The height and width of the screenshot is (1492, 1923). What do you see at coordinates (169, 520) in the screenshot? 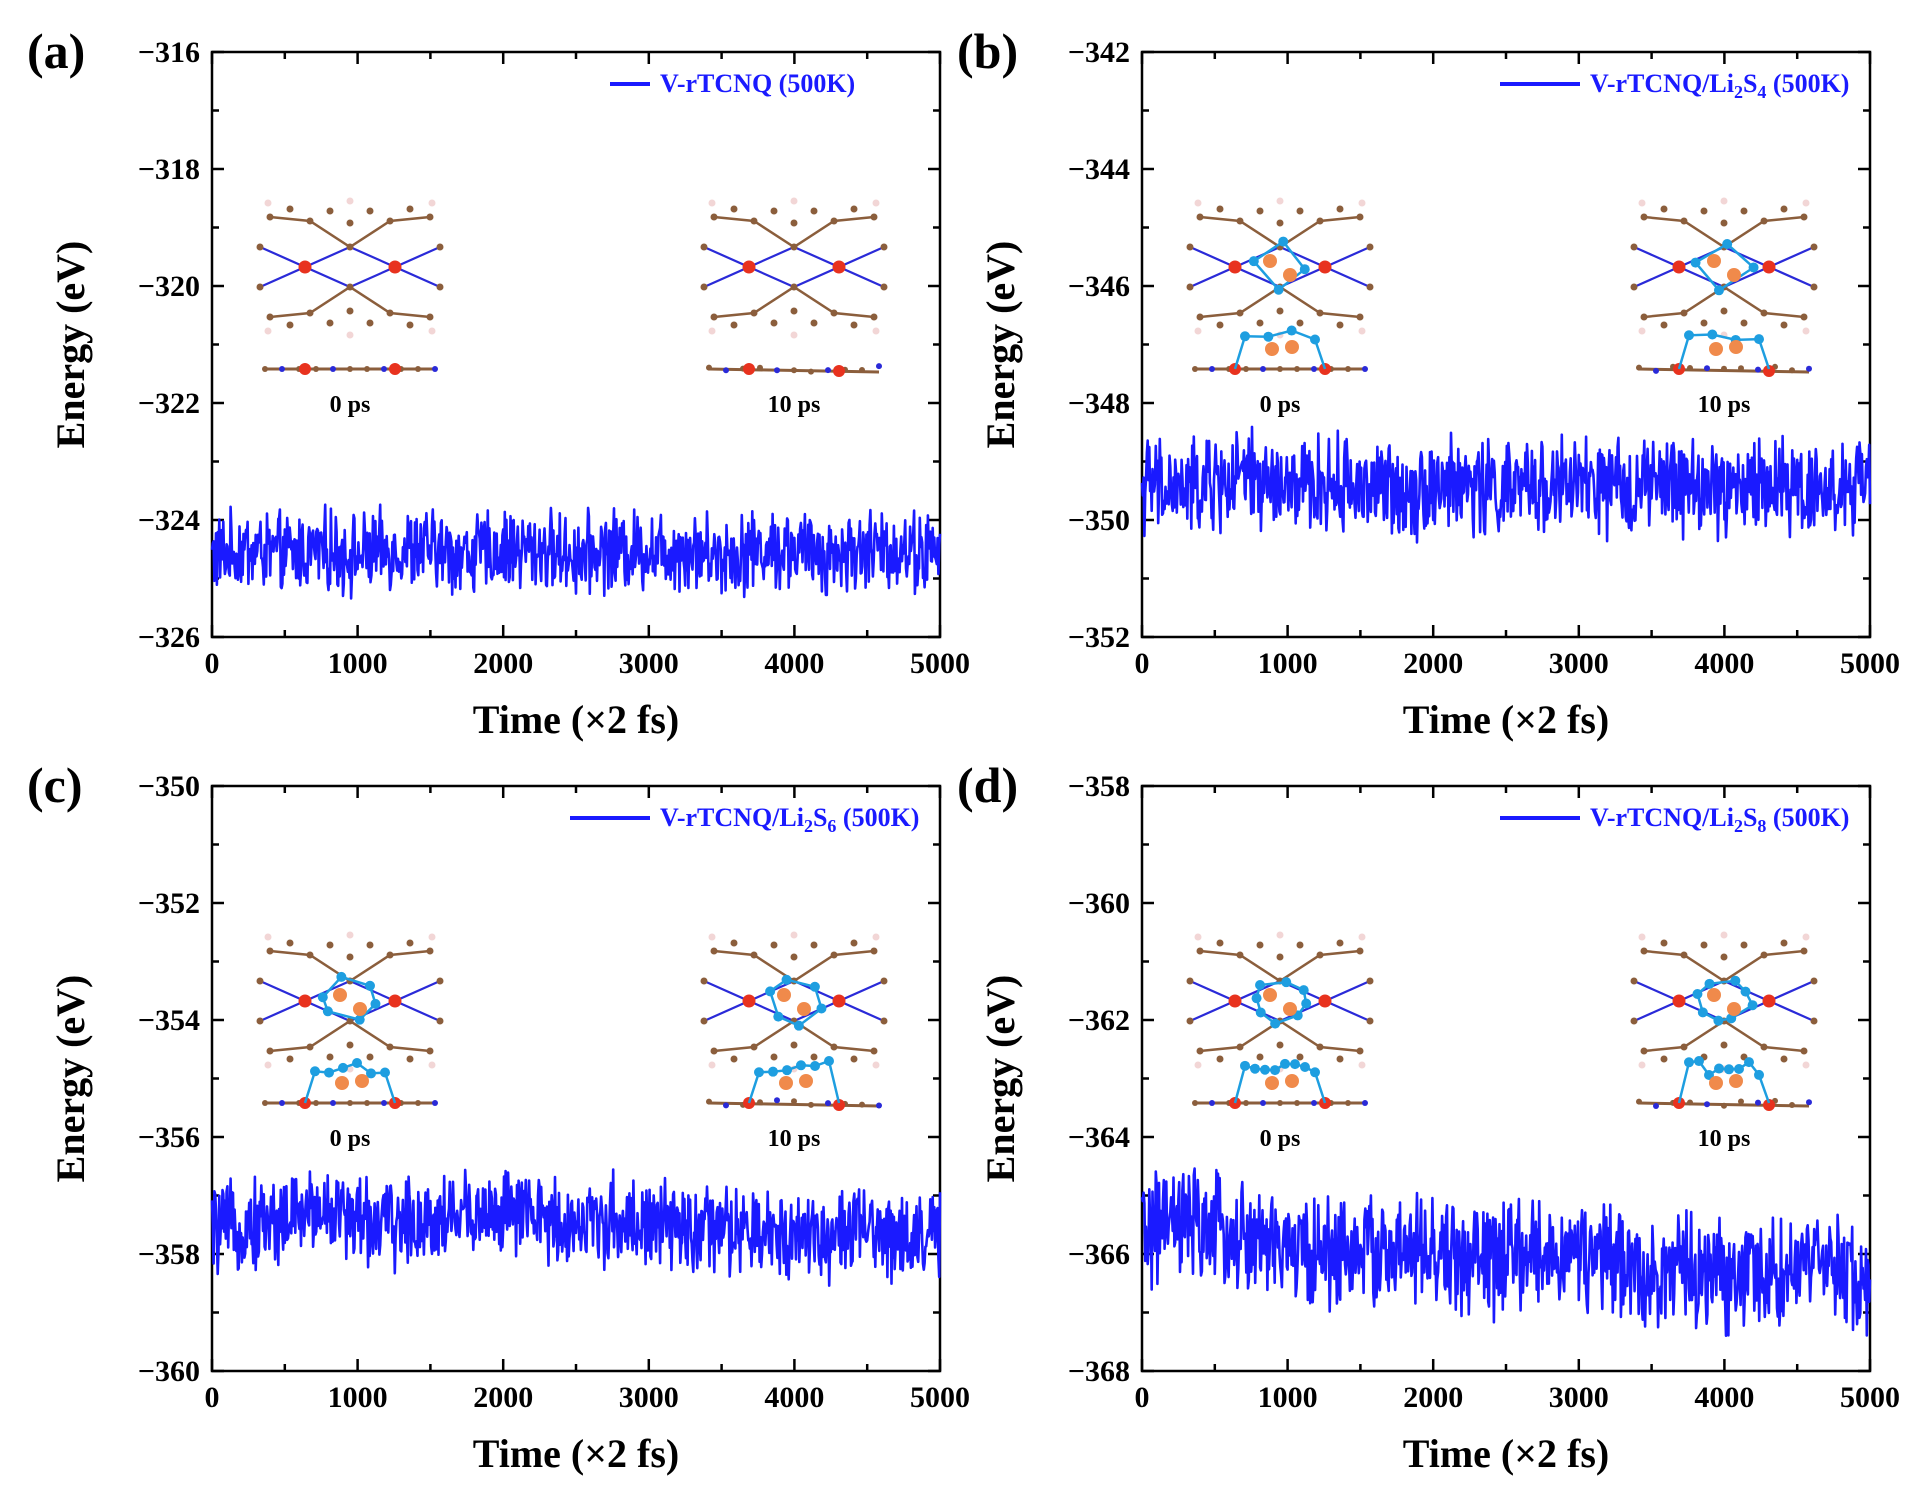
I see `y-tick-label: −324` at bounding box center [169, 520].